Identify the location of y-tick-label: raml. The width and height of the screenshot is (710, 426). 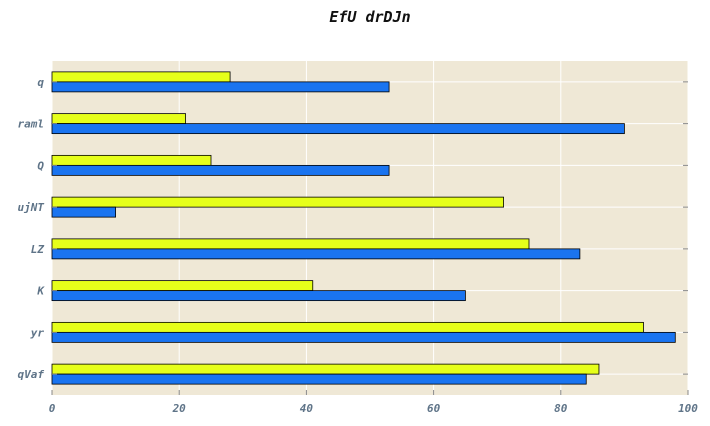
(31, 124).